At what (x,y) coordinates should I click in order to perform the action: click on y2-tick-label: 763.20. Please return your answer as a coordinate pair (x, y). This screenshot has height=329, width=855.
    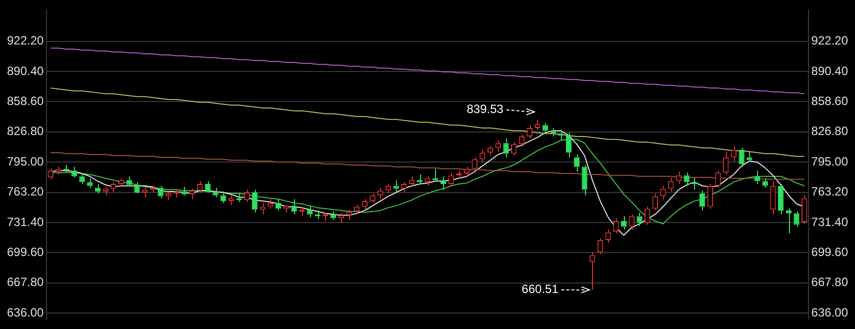
    Looking at the image, I should click on (829, 191).